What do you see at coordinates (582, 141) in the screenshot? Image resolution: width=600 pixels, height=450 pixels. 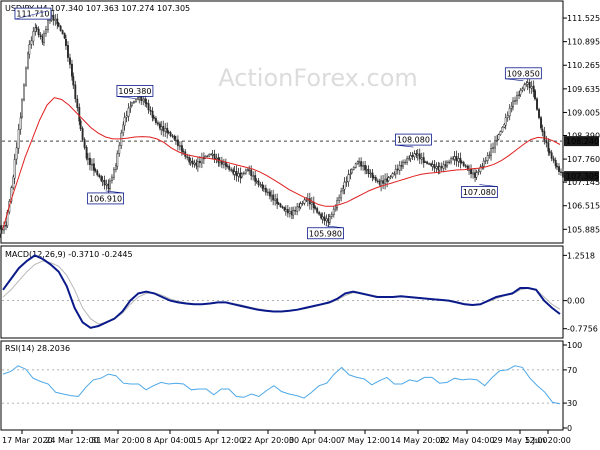 I see `price-highlight-label: 108.240` at bounding box center [582, 141].